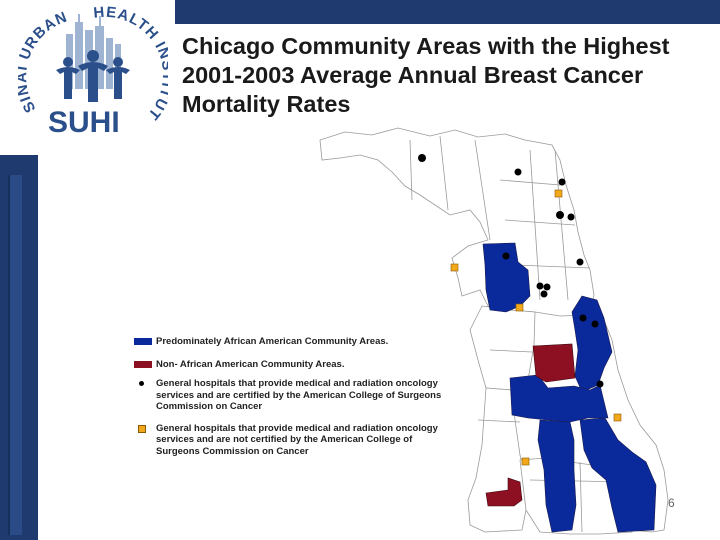  I want to click on non-african-american-areas, so click(530, 425).